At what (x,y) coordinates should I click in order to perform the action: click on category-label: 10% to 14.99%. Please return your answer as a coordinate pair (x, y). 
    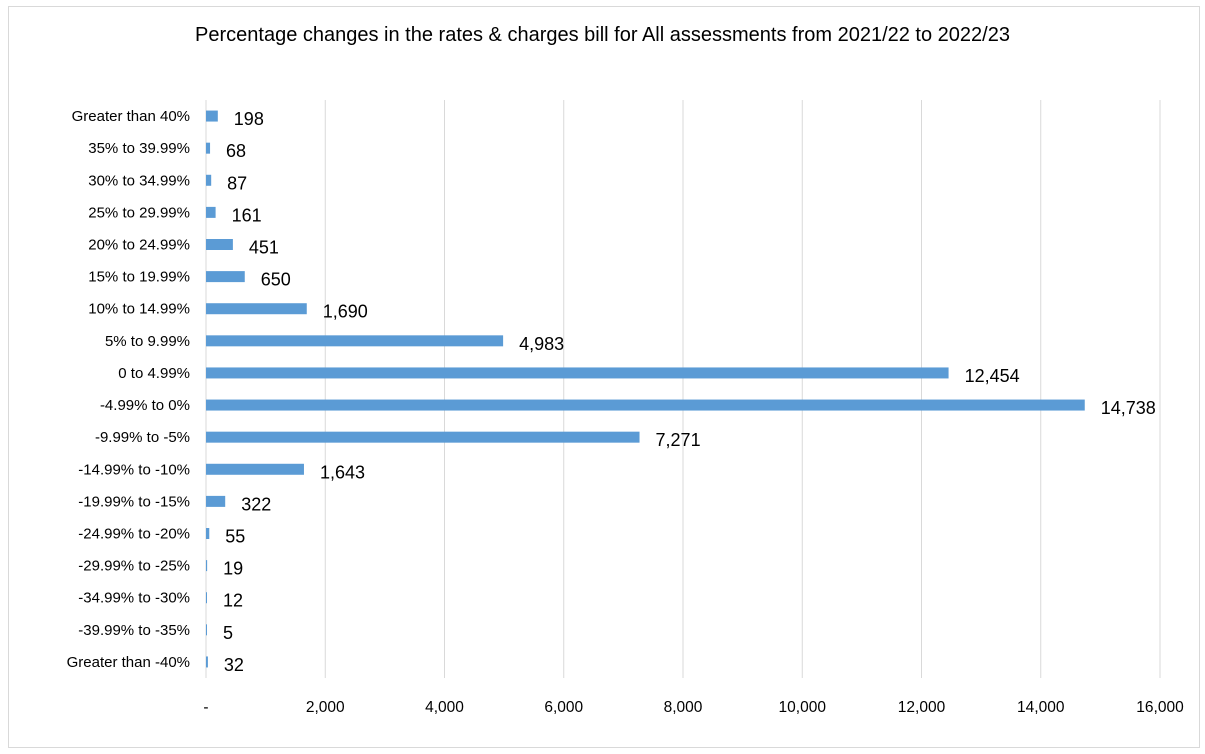
    Looking at the image, I should click on (139, 309).